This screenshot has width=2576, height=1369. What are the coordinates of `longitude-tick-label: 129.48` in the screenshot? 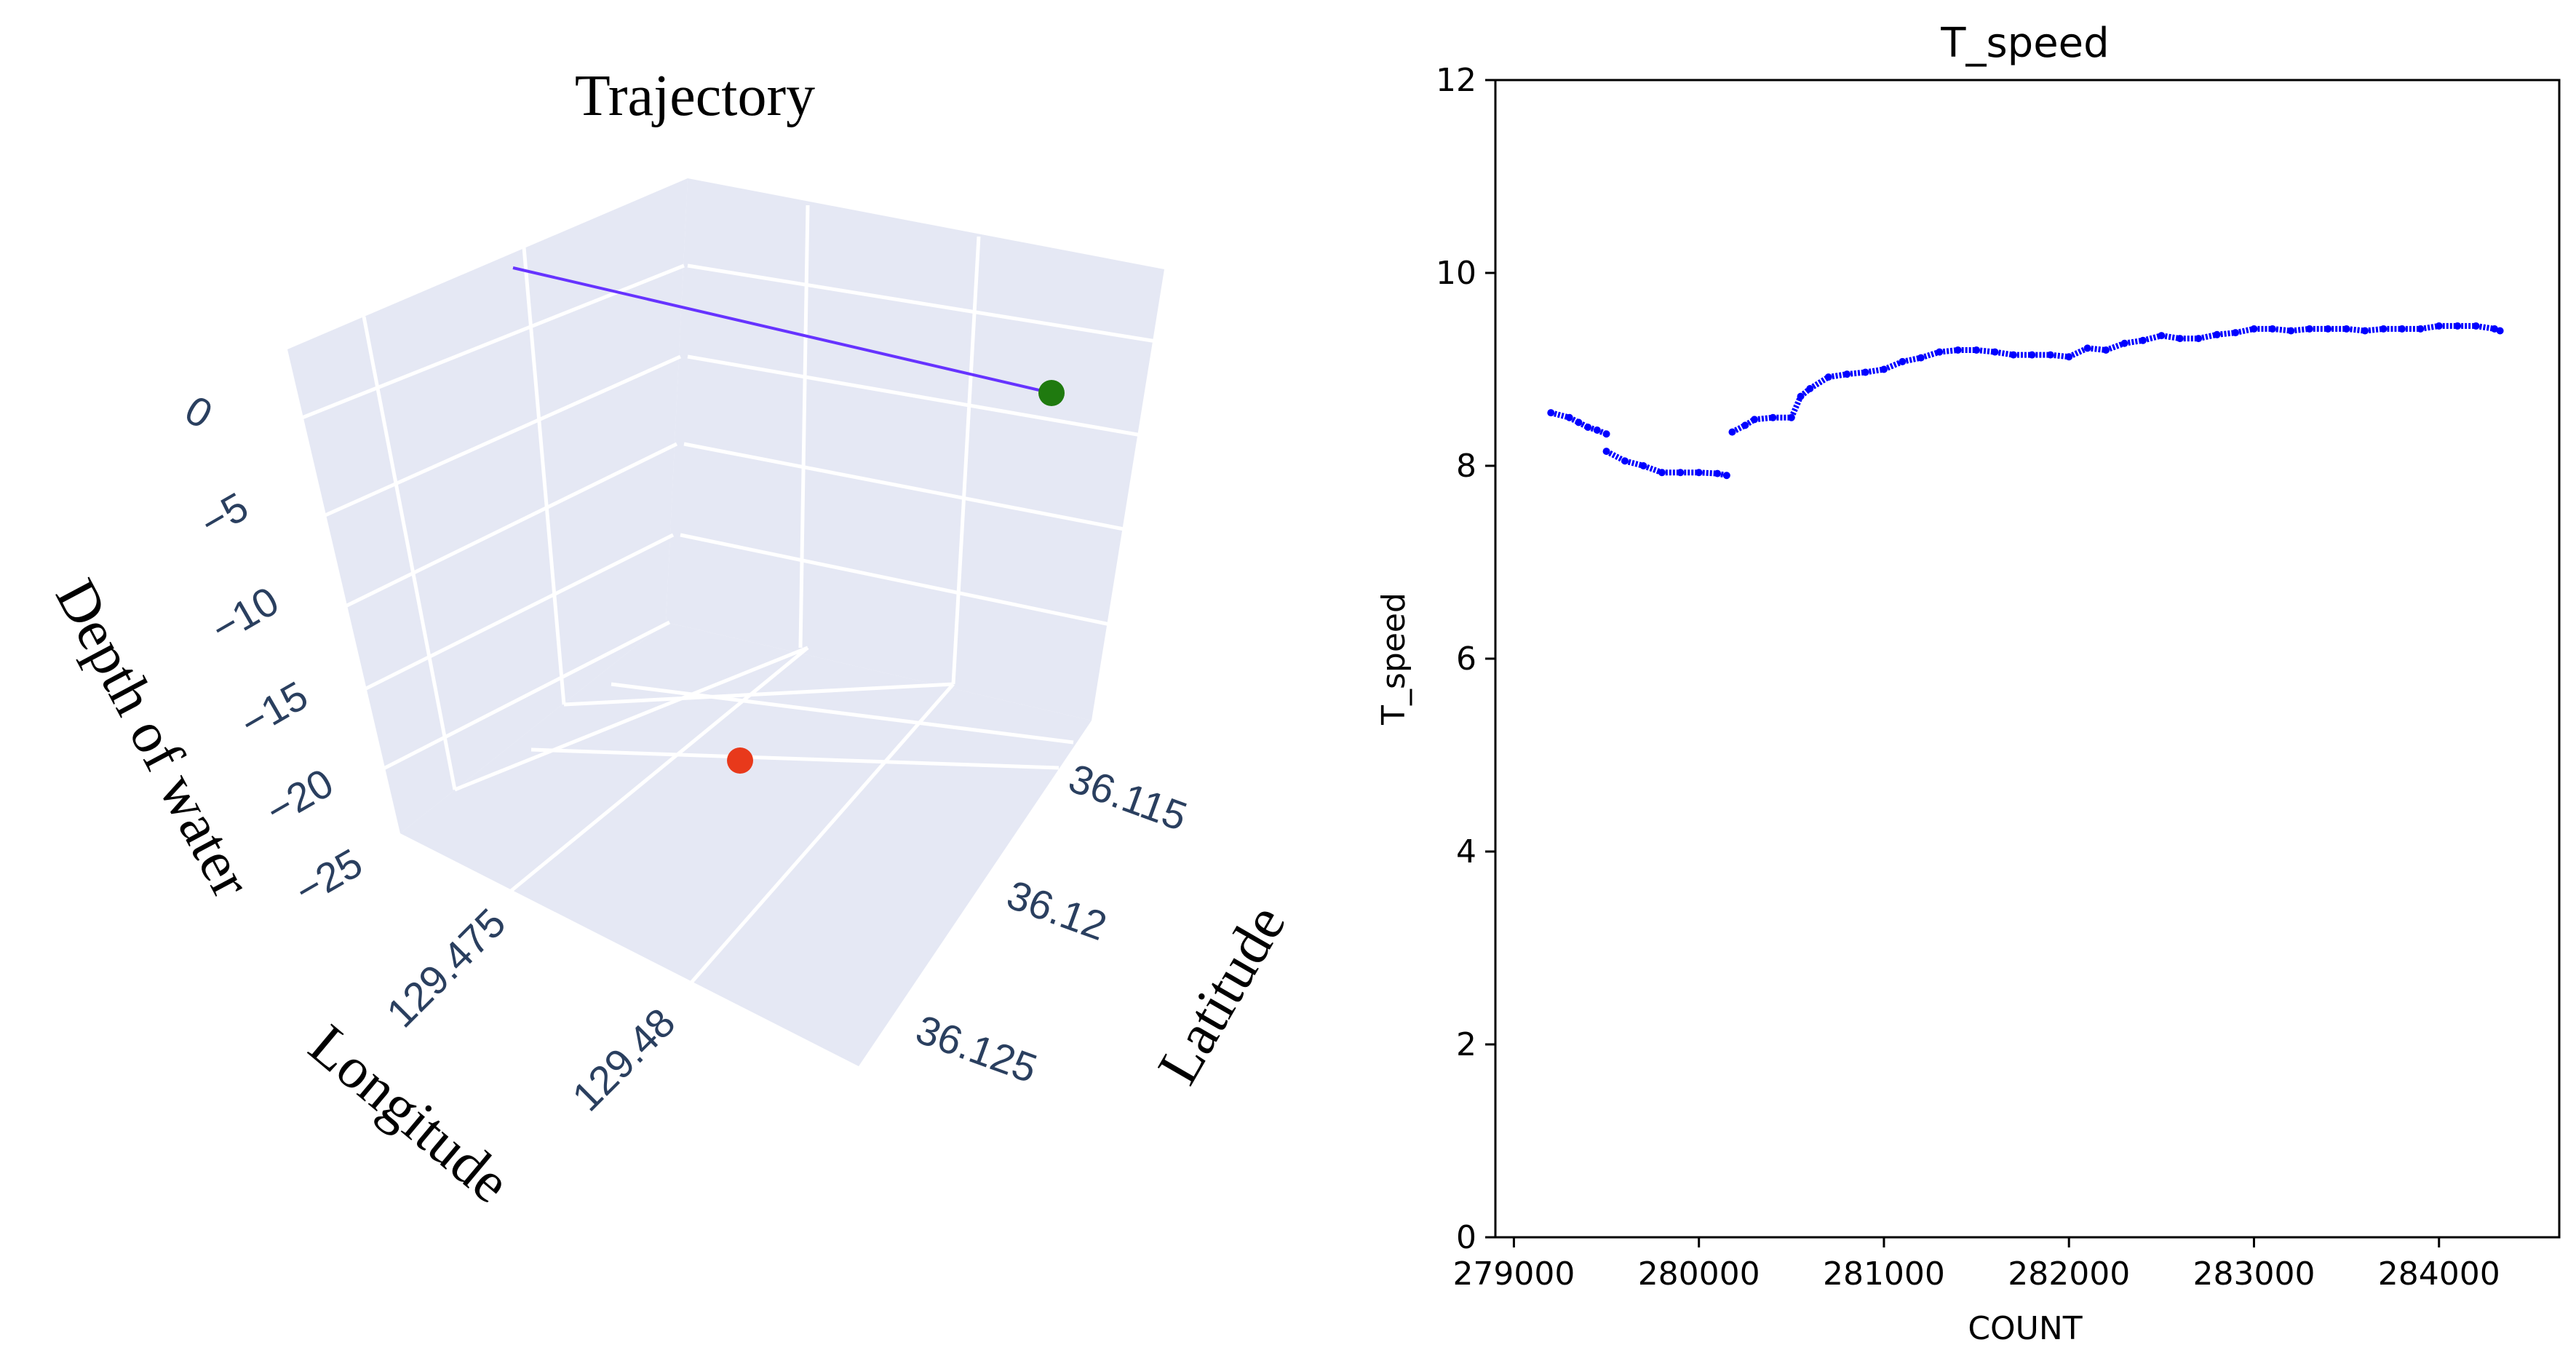 It's located at (623, 1059).